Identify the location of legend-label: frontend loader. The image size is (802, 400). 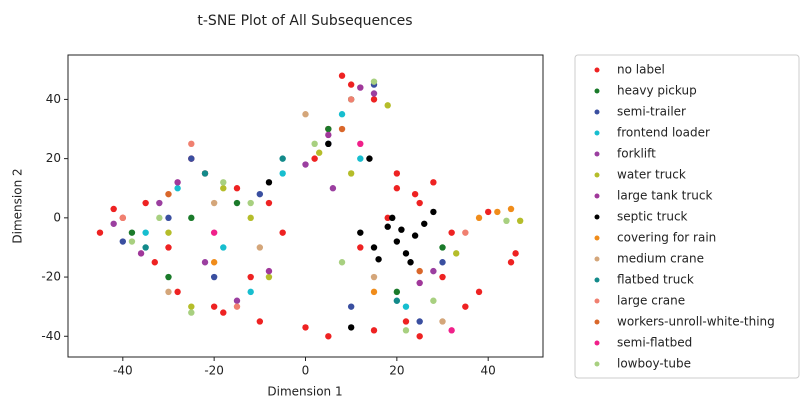
(663, 133).